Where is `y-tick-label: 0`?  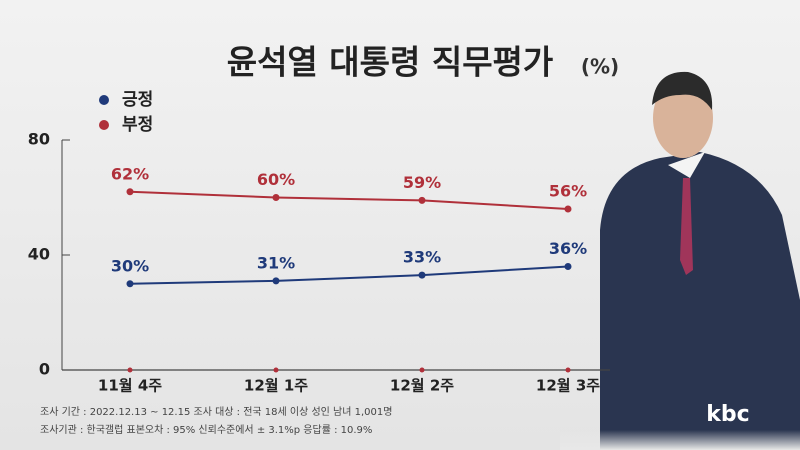
y-tick-label: 0 is located at coordinates (44, 369).